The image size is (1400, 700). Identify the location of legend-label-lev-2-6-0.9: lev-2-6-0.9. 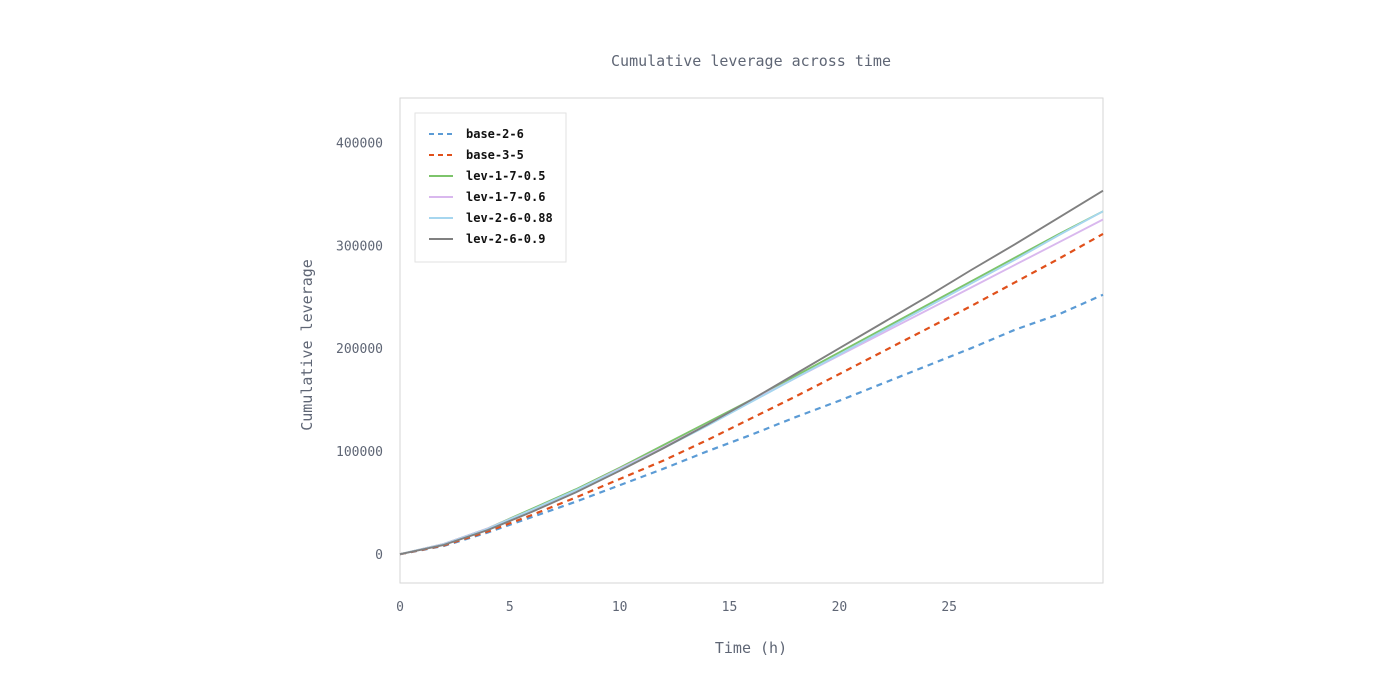
(505, 239).